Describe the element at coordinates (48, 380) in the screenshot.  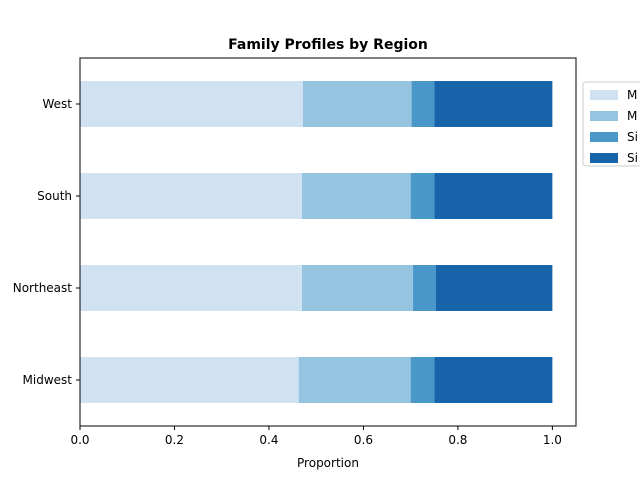
I see `y-tick-label: Midwest` at that location.